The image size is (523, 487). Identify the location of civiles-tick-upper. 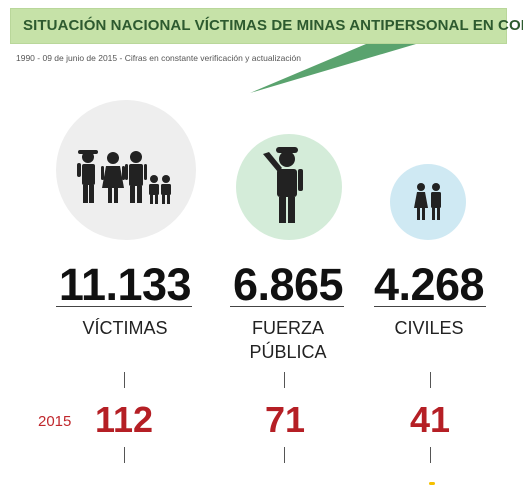
(430, 380).